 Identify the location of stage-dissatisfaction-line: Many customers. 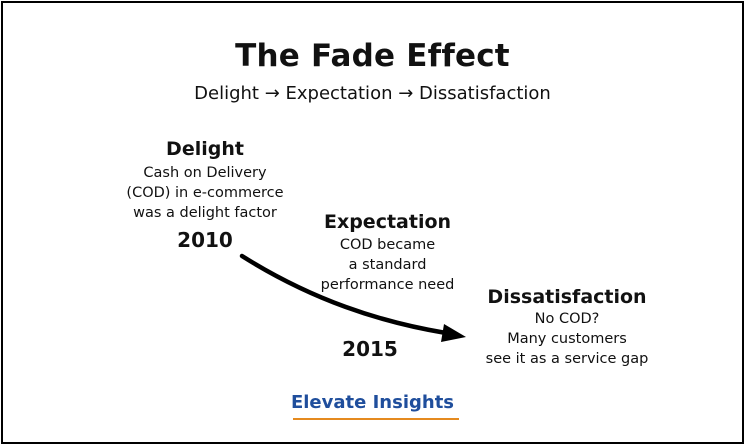
(567, 339).